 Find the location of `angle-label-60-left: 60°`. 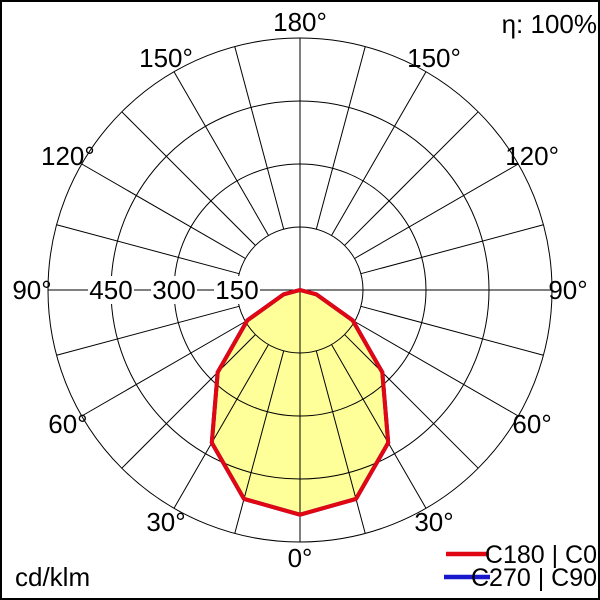

angle-label-60-left: 60° is located at coordinates (67, 424).